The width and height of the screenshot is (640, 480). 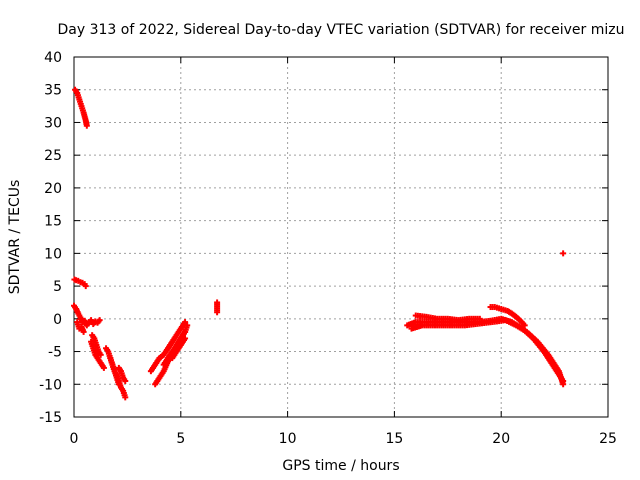 I want to click on x-tick-label: 20, so click(x=501, y=439).